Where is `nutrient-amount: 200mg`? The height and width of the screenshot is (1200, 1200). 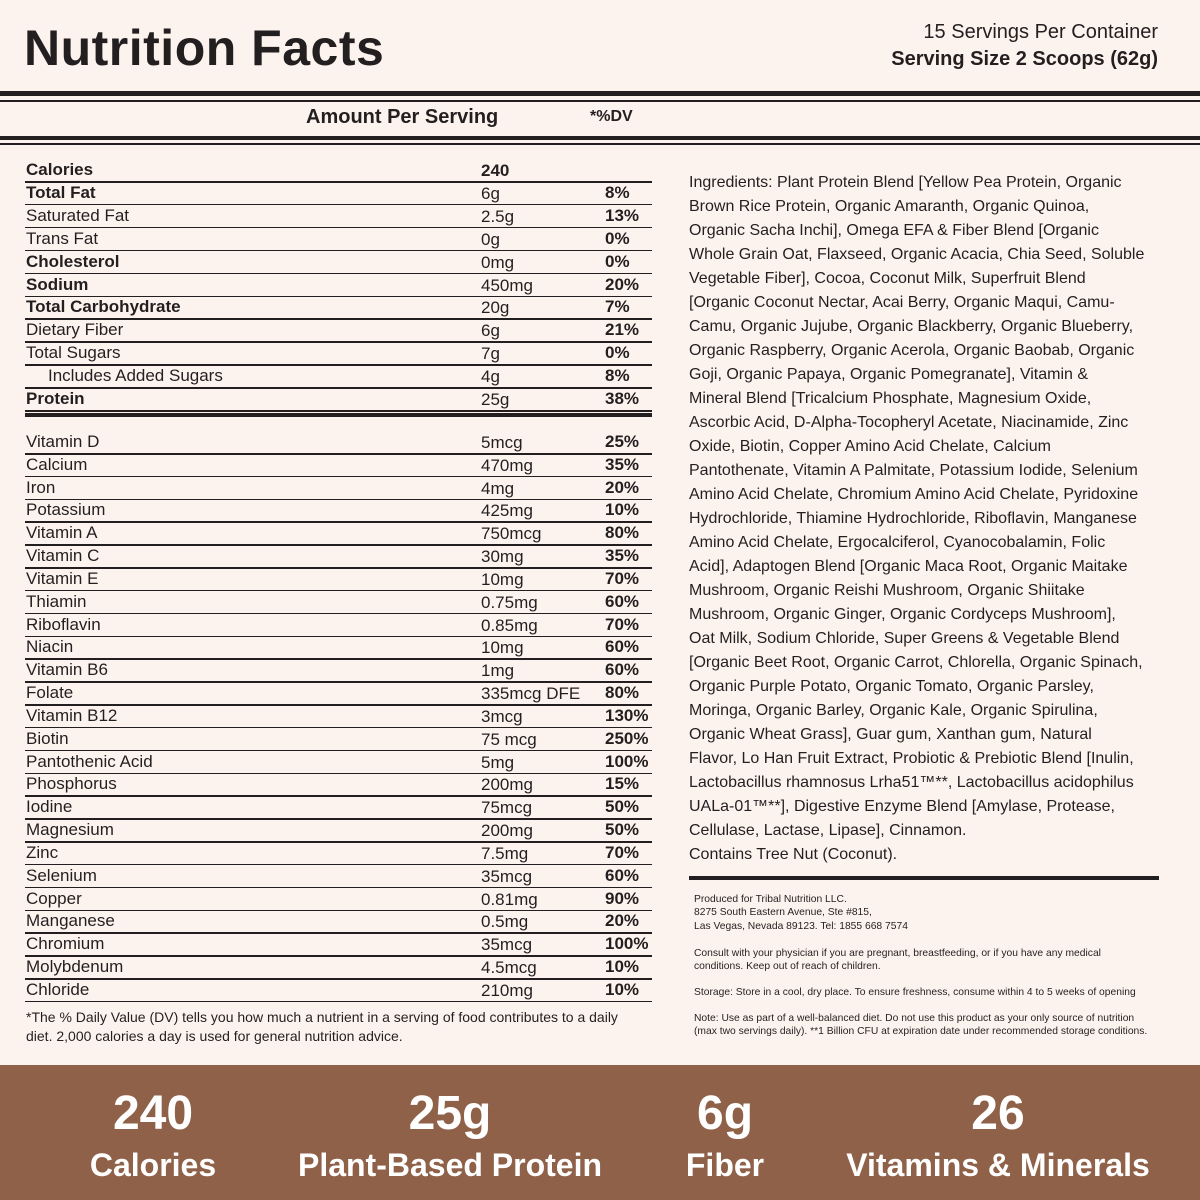 nutrient-amount: 200mg is located at coordinates (507, 785).